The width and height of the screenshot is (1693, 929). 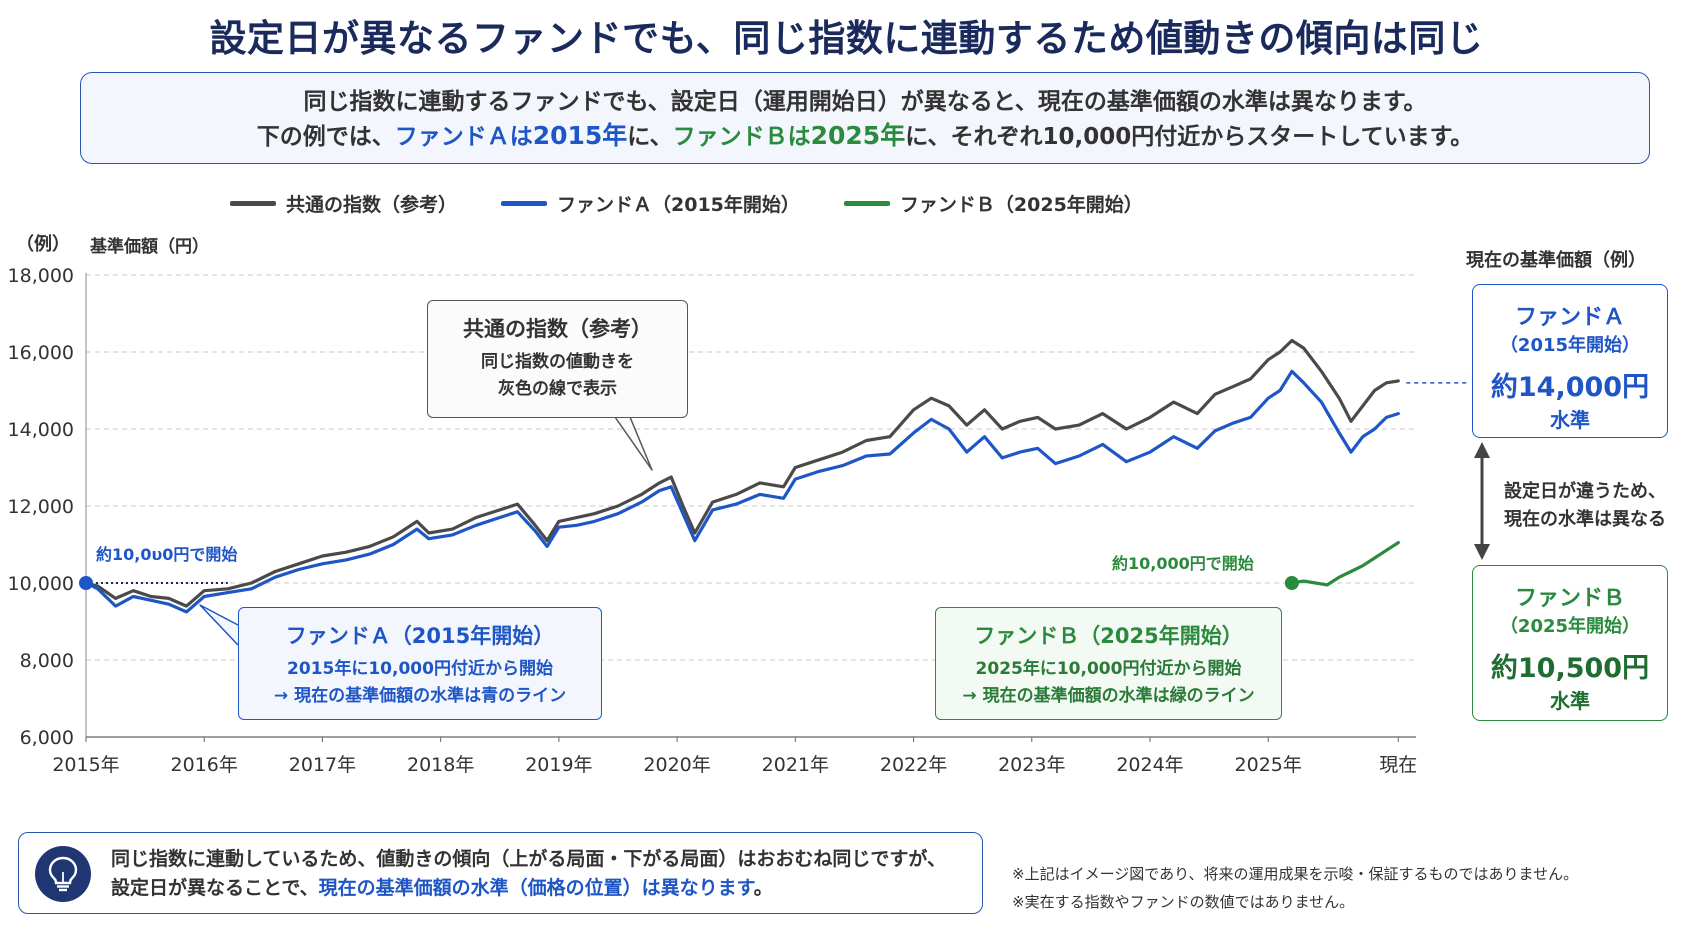 What do you see at coordinates (325, 137) in the screenshot?
I see `intro-line-2-pre: 下の例では、` at bounding box center [325, 137].